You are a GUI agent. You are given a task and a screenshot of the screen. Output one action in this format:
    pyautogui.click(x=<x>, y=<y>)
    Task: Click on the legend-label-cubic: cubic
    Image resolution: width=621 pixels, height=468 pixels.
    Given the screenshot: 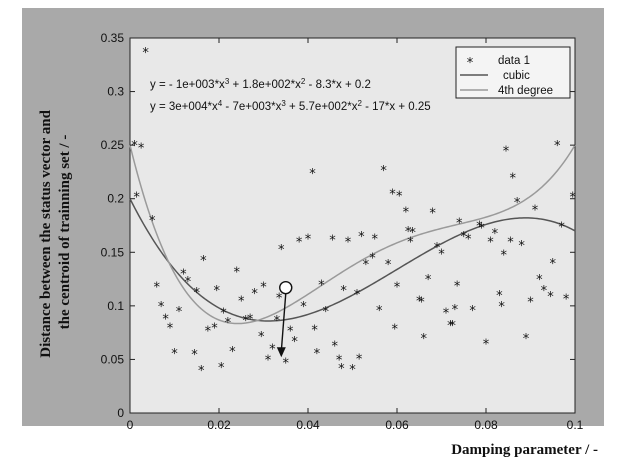 What is the action you would take?
    pyautogui.click(x=516, y=76)
    